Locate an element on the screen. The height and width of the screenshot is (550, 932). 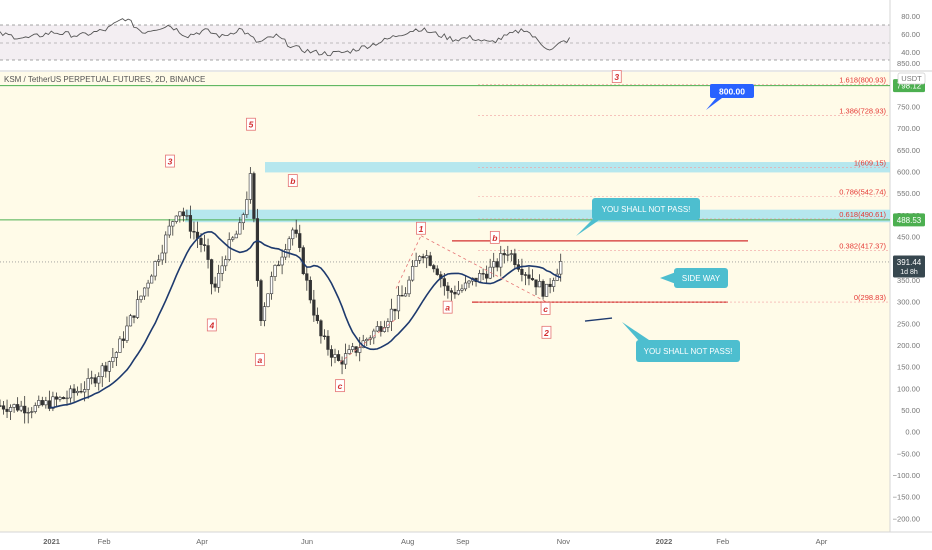
bottom-callout-text: YOU SHALL NOT PASS! is located at coordinates (688, 351).